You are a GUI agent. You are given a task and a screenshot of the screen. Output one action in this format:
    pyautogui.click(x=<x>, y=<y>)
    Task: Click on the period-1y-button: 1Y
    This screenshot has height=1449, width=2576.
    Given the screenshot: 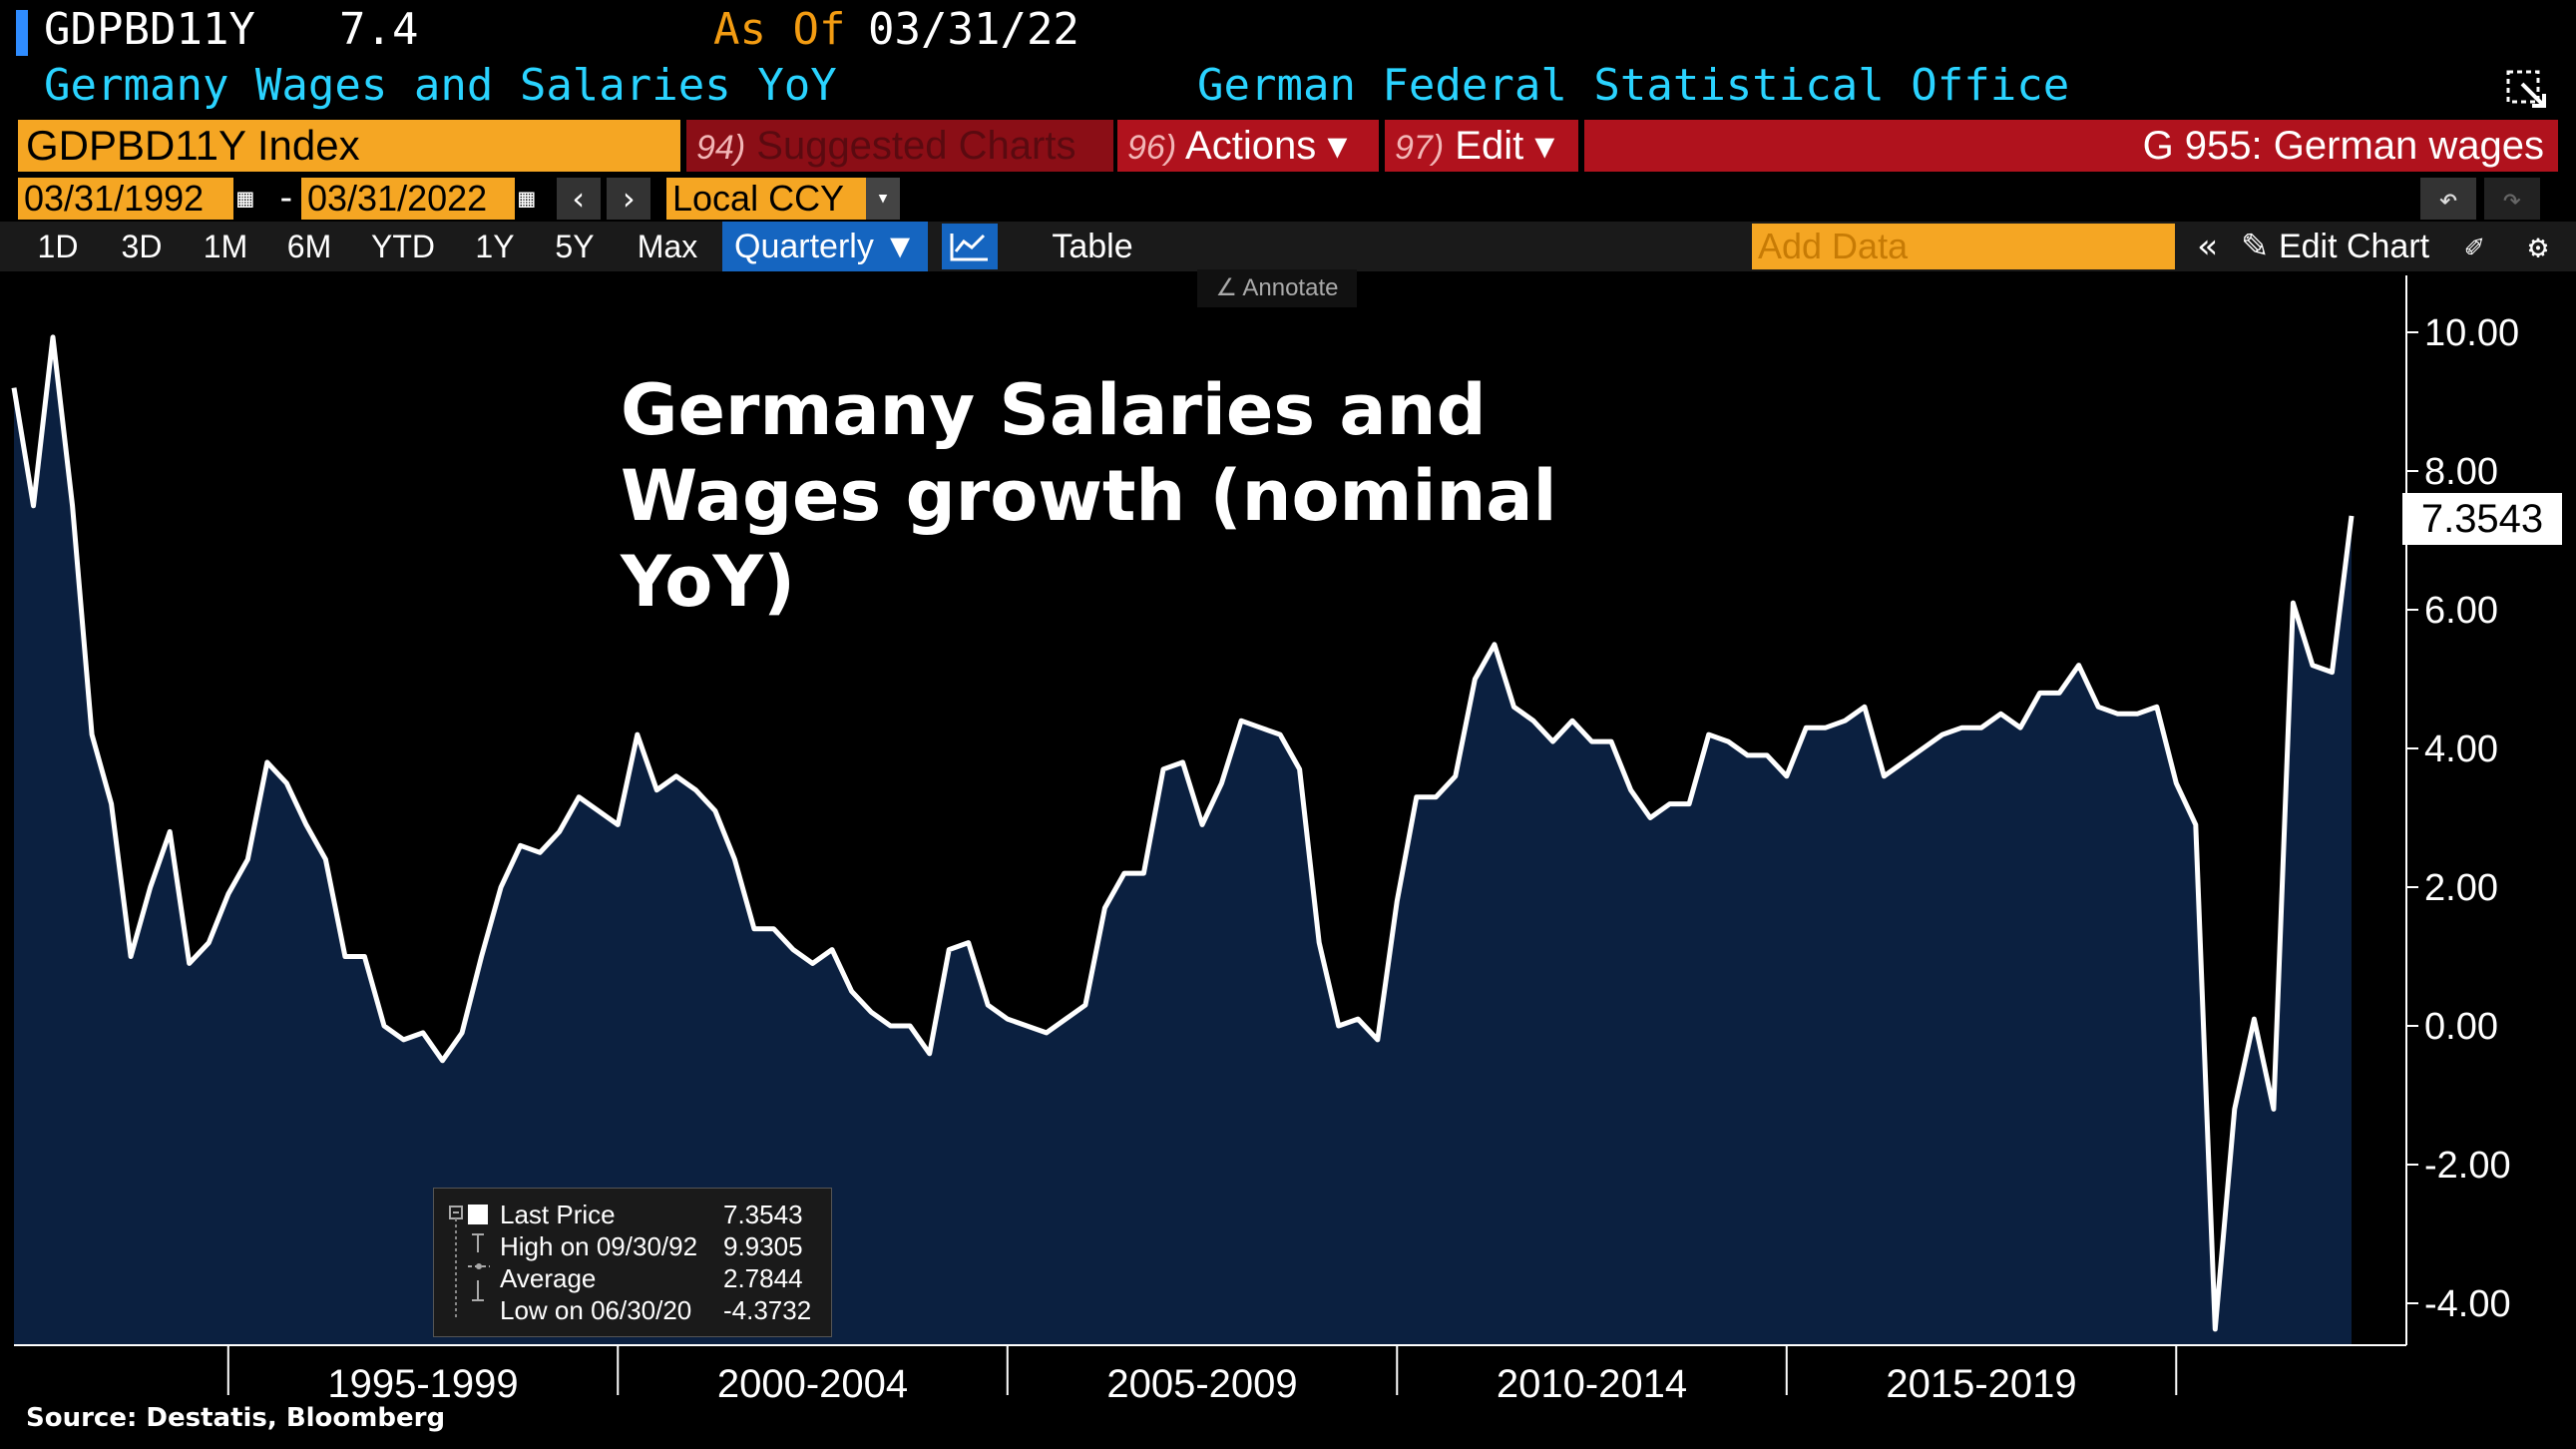 What is the action you would take?
    pyautogui.click(x=495, y=246)
    